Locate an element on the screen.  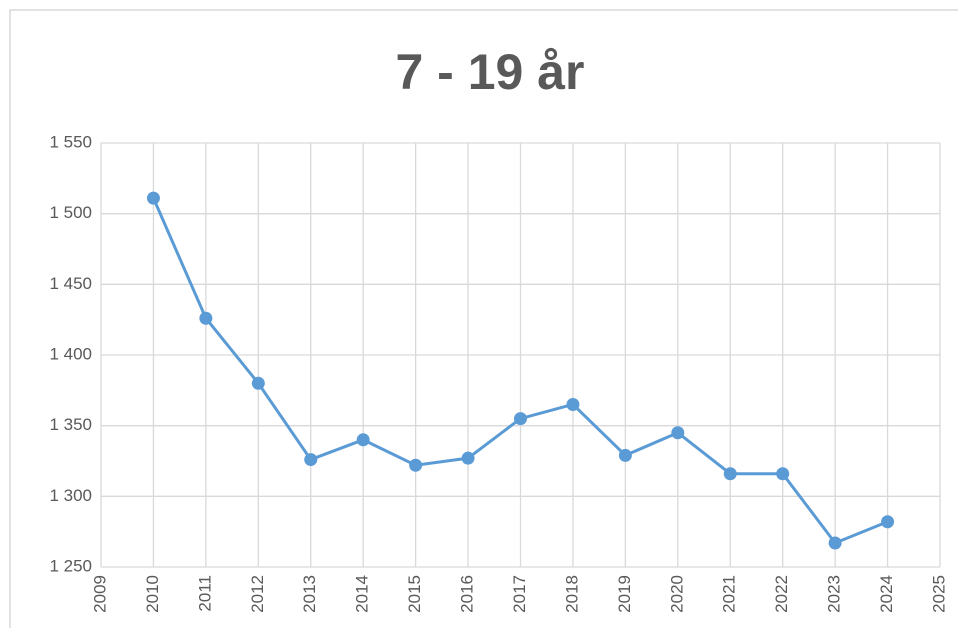
y-tick-label: 1 250 is located at coordinates (70, 565).